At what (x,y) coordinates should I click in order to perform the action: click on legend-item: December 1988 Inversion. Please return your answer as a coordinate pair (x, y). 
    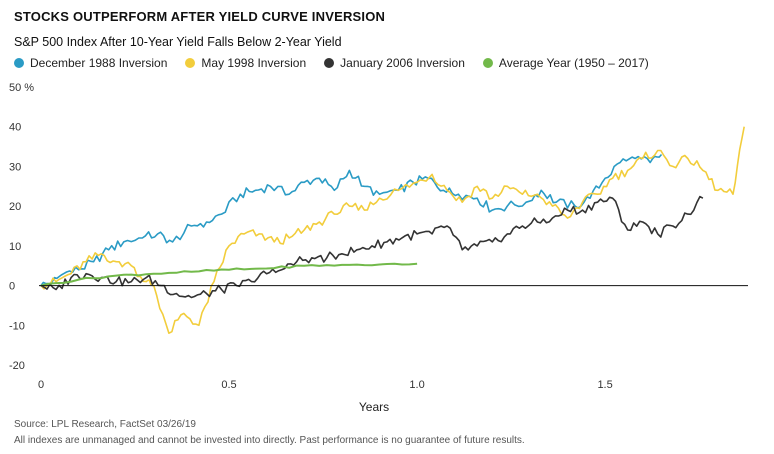
    Looking at the image, I should click on (90, 63).